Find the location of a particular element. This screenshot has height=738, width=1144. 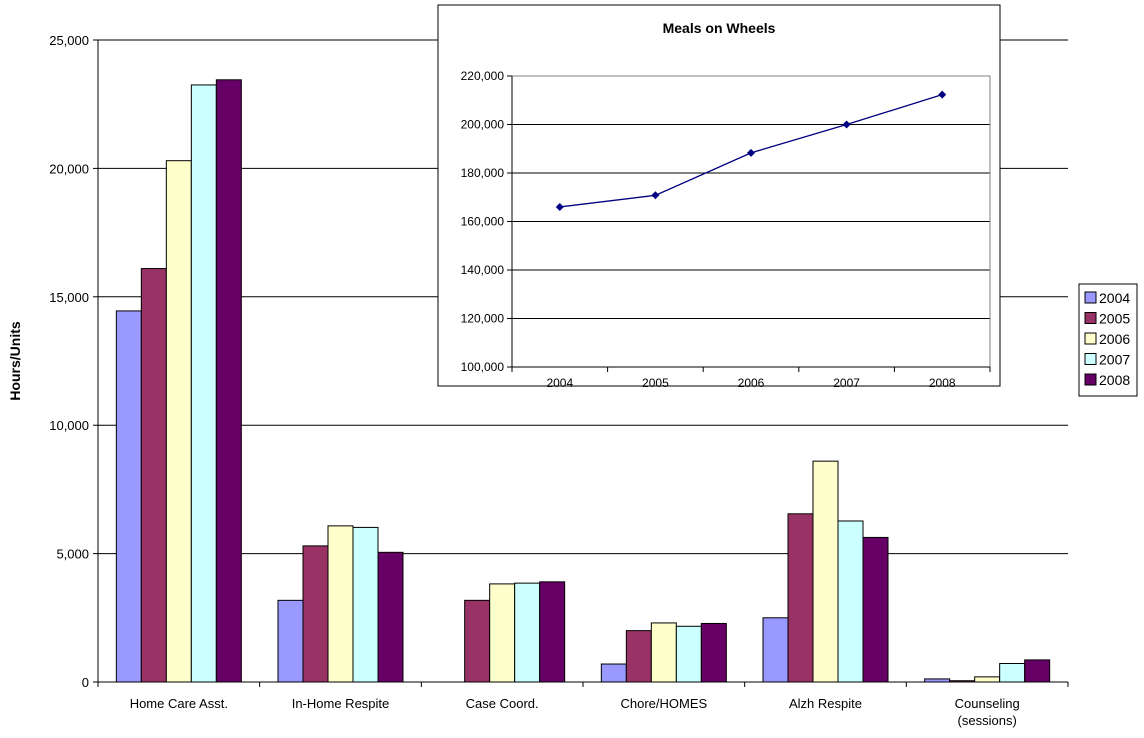

inset-x-tick-label: 2005 is located at coordinates (655, 383).